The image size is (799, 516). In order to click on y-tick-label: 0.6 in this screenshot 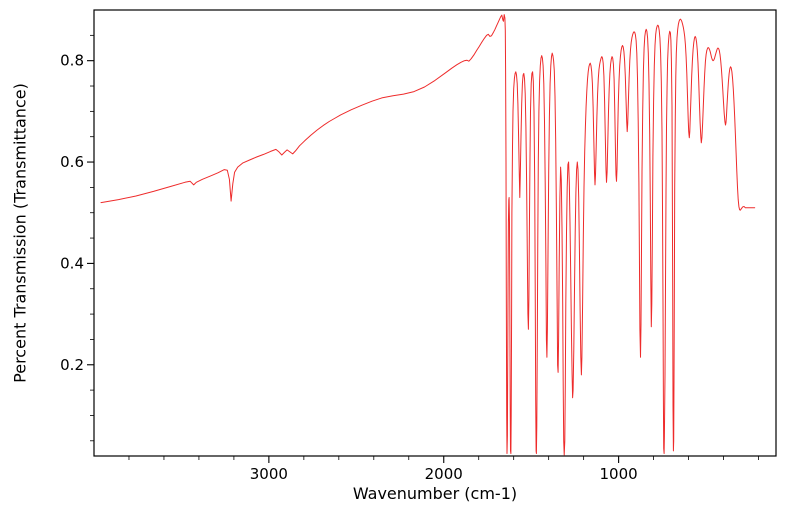, I will do `click(72, 162)`.